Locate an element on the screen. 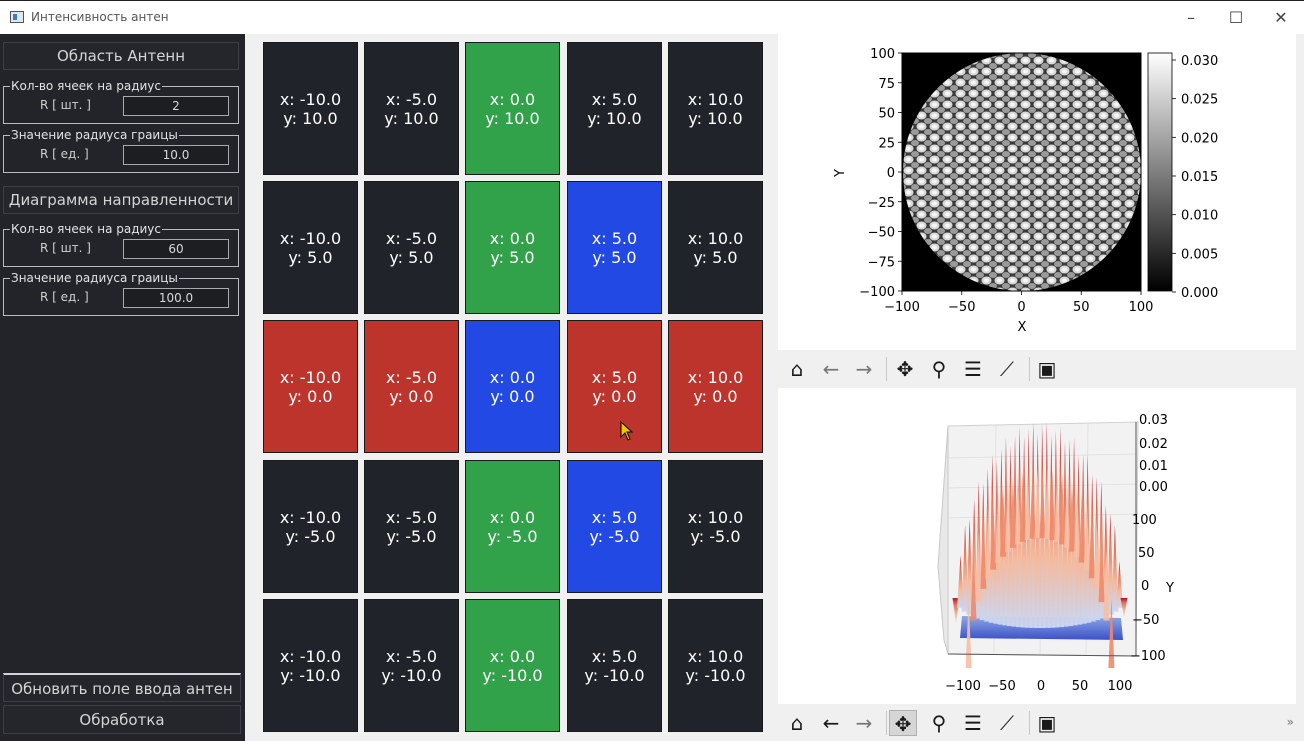  y-tick-label-3d: 100 is located at coordinates (1144, 520).